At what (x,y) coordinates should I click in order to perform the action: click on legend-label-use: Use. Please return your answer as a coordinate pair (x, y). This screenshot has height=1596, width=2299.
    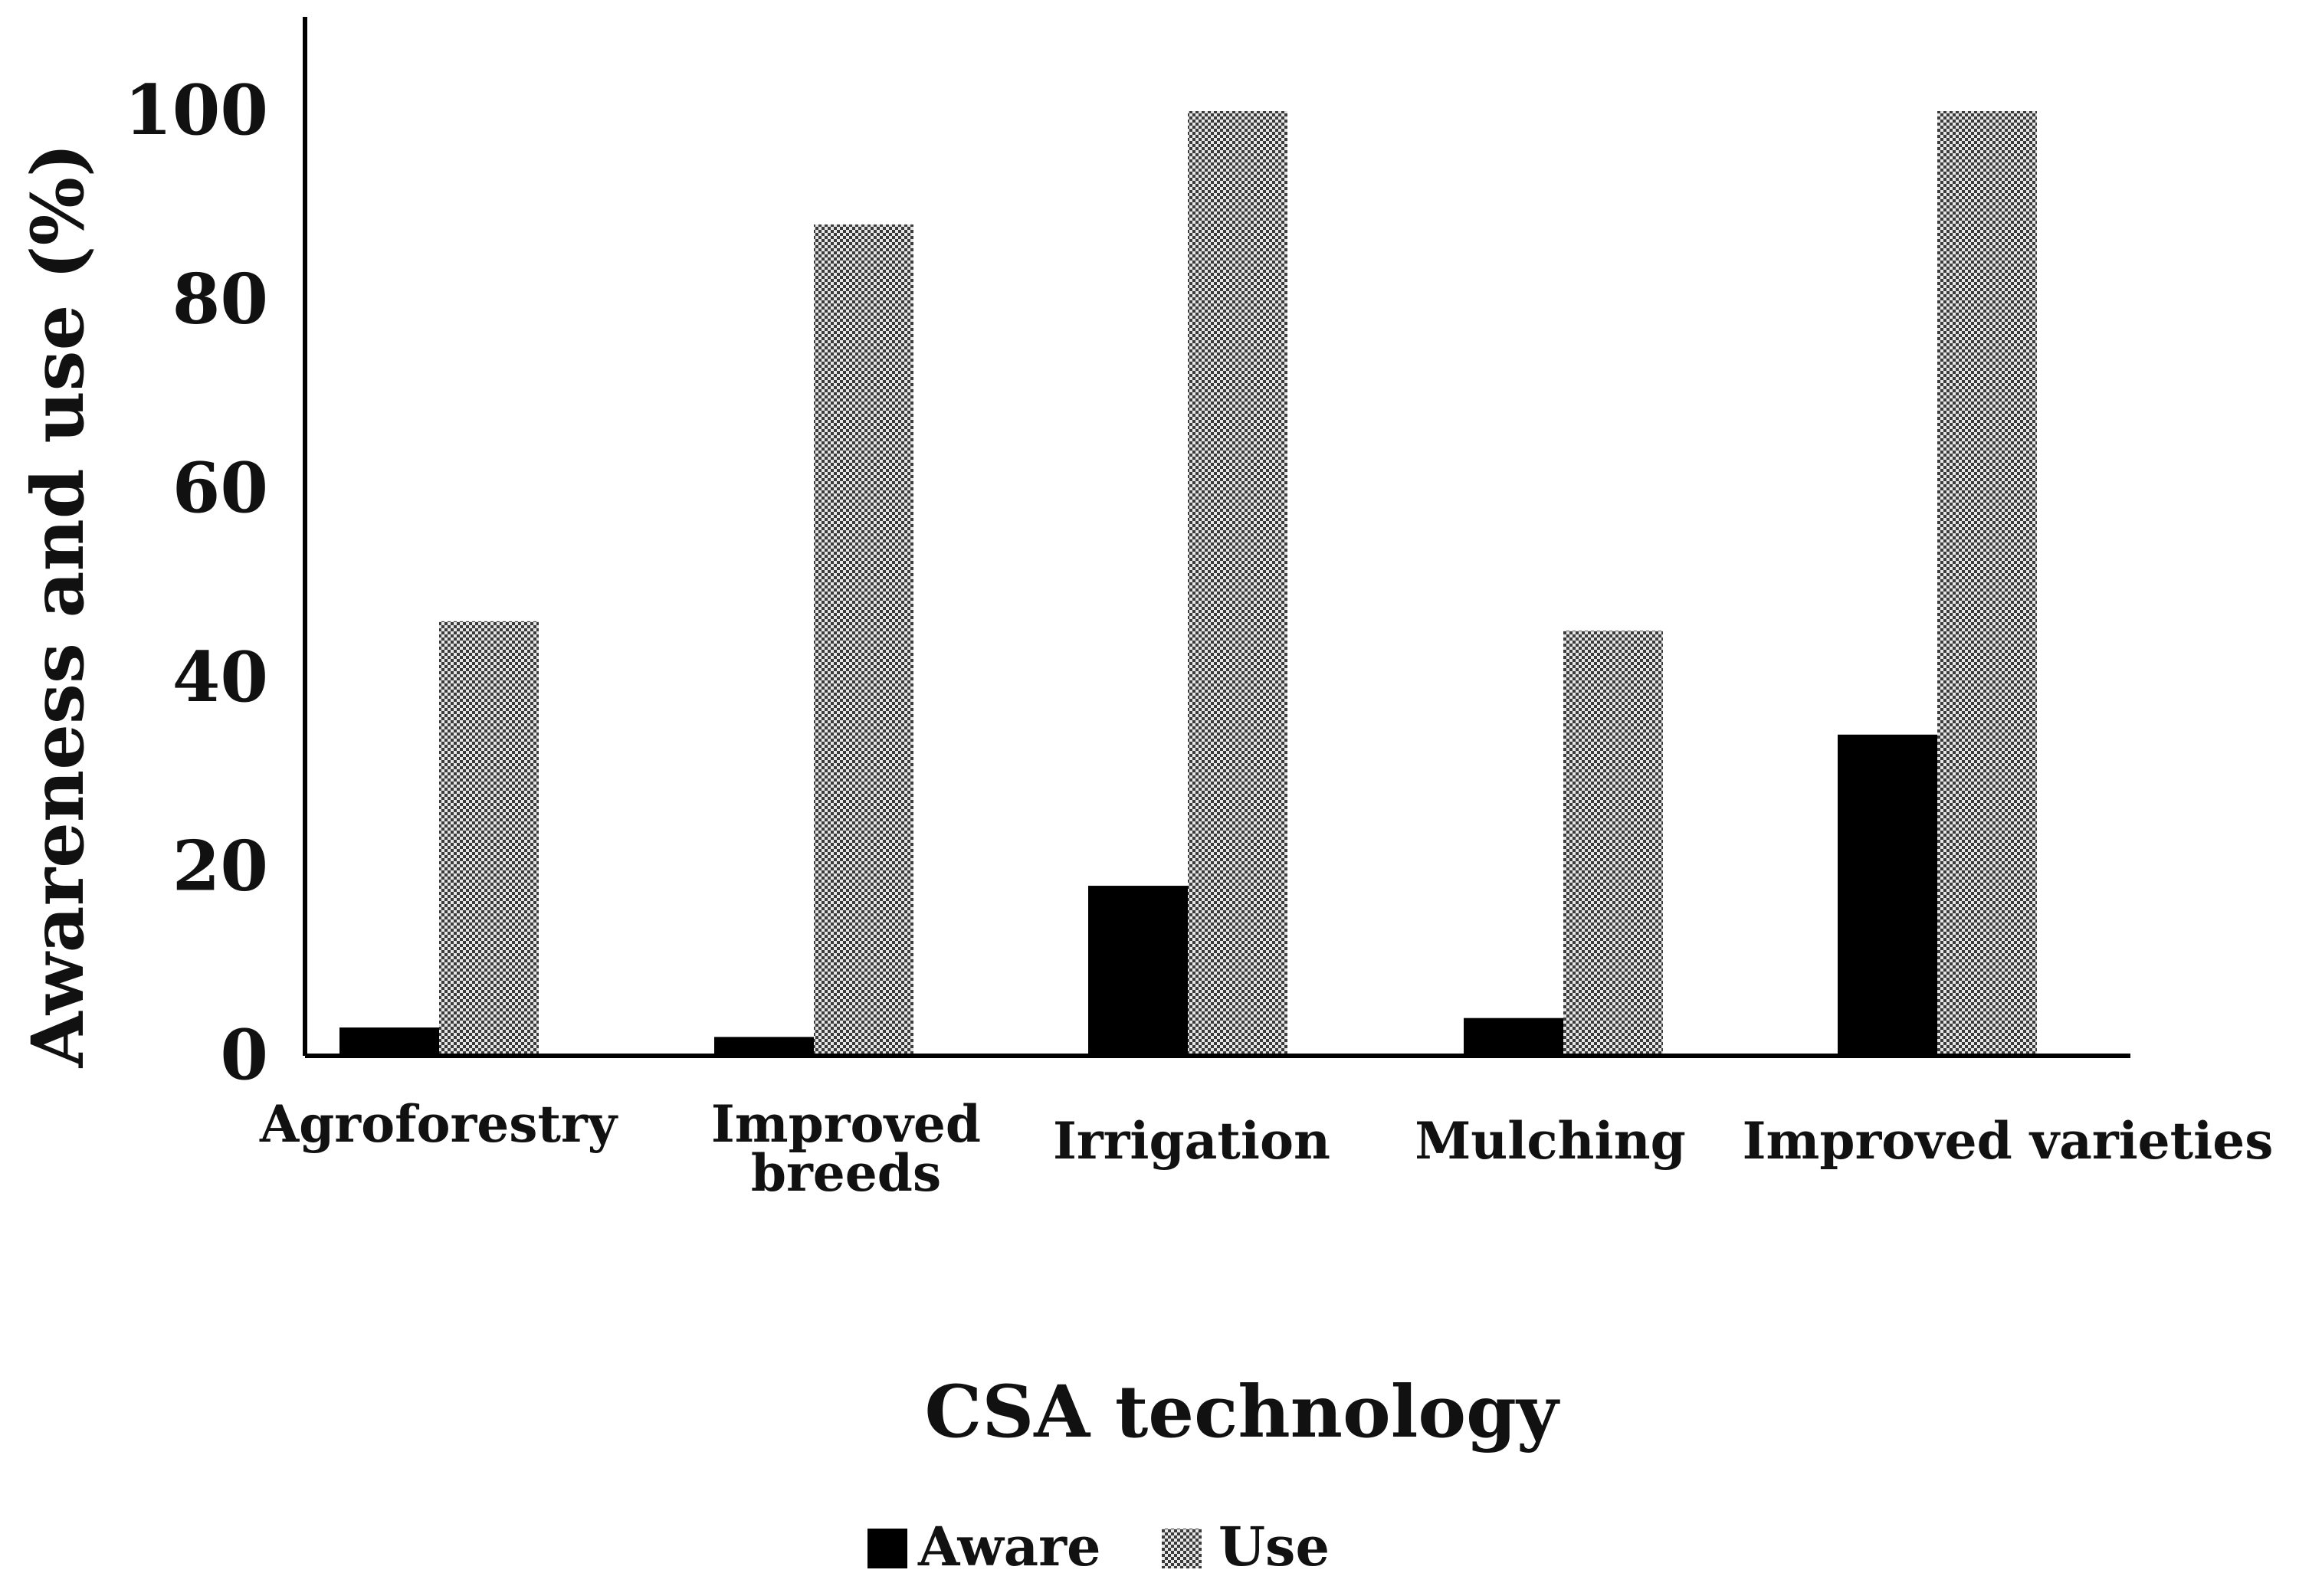
    Looking at the image, I should click on (1274, 1547).